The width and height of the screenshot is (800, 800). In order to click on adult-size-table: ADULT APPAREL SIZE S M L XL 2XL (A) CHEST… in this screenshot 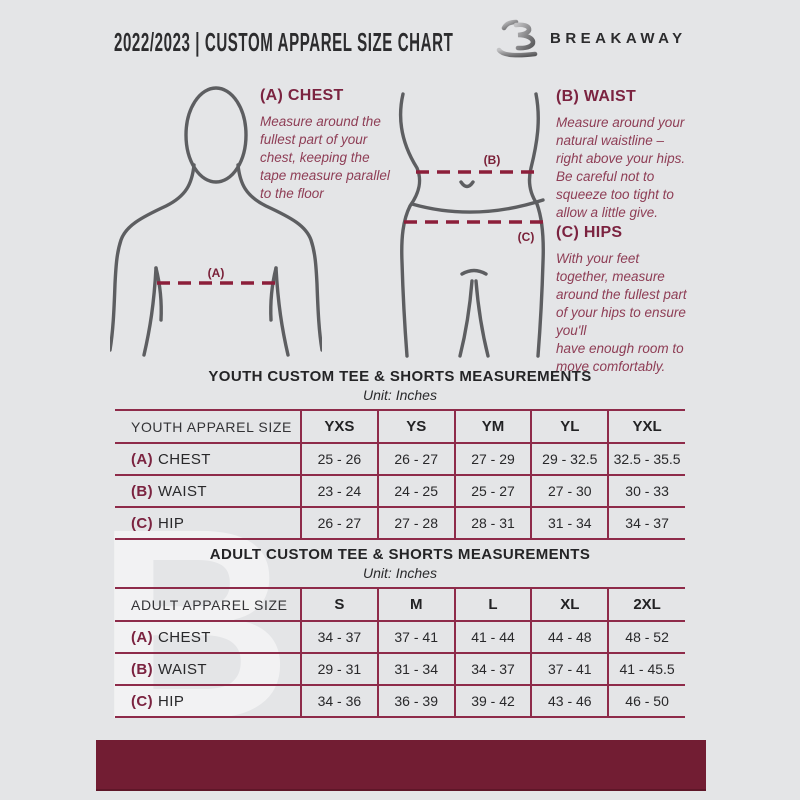, I will do `click(400, 652)`.